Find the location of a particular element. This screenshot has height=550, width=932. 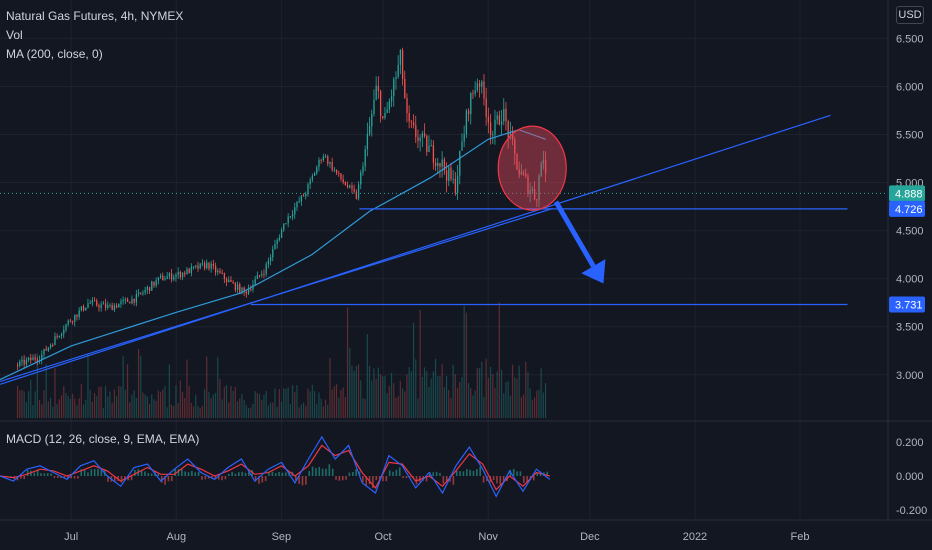

macd-tick-label: 0.000 is located at coordinates (910, 477).